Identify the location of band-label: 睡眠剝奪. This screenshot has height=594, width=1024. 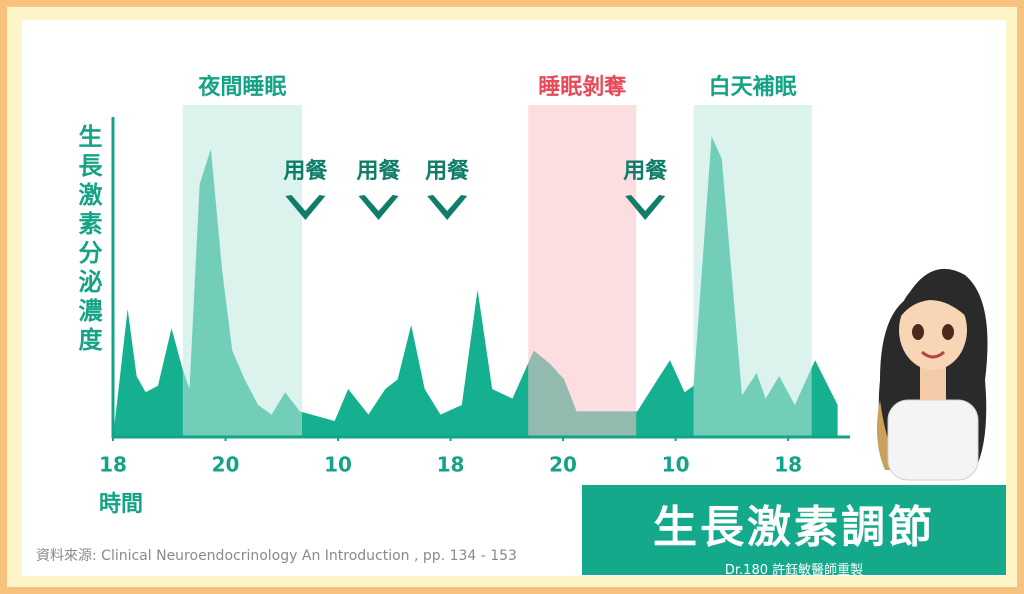
(582, 87).